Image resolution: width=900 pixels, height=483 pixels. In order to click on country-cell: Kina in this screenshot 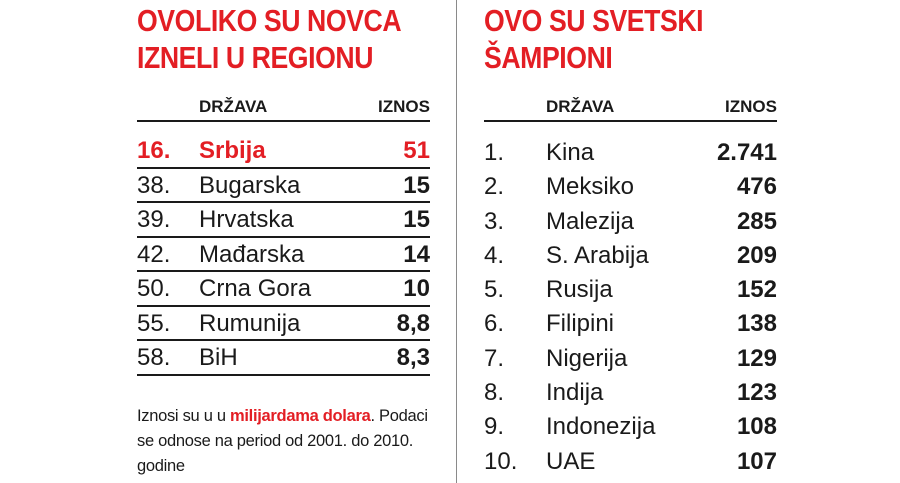, I will do `click(570, 152)`.